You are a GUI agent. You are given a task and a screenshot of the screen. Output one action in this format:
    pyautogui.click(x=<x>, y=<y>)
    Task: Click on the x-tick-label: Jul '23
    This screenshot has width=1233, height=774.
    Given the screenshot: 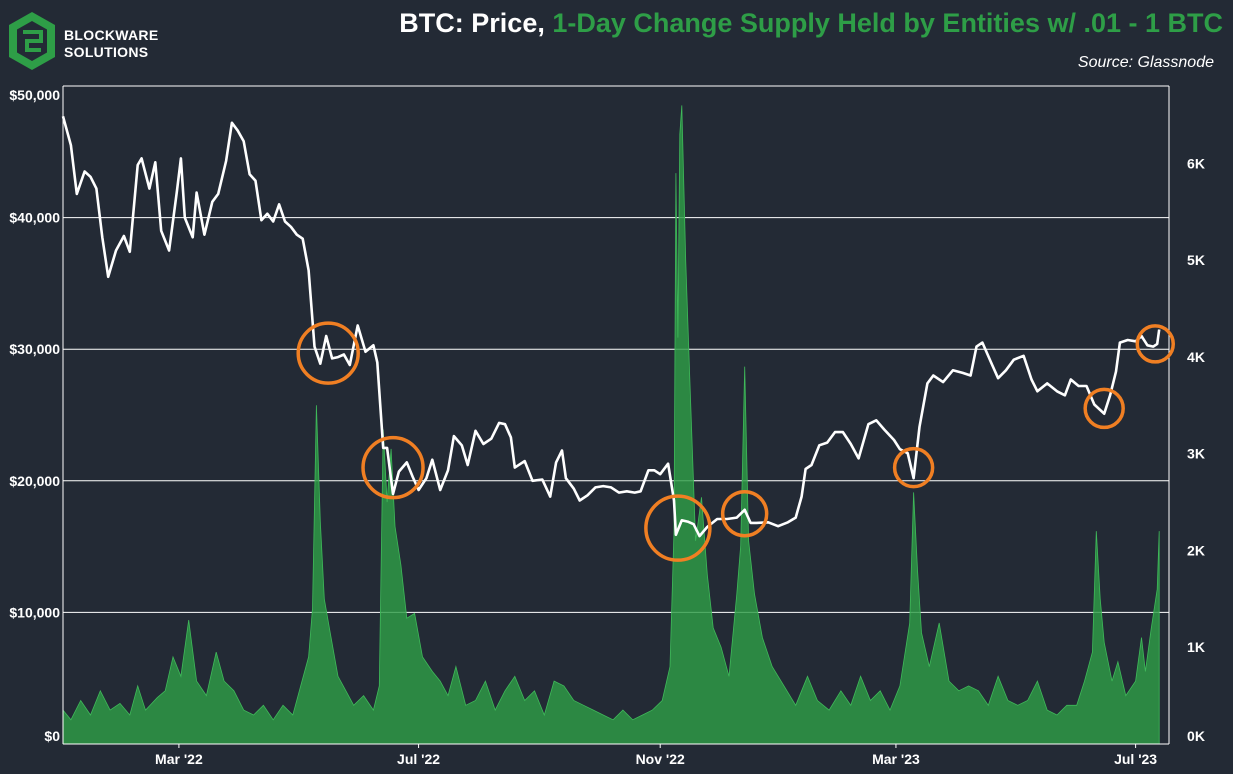 What is the action you would take?
    pyautogui.click(x=1135, y=759)
    